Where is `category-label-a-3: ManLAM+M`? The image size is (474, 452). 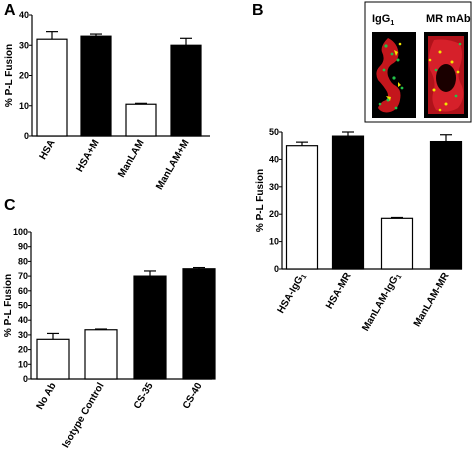 category-label-a-3: ManLAM+M is located at coordinates (172, 165).